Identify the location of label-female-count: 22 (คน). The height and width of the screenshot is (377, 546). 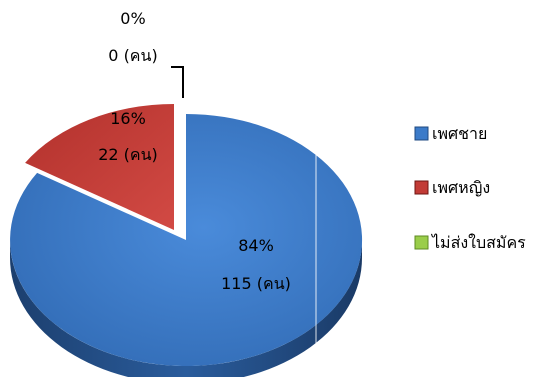
(128, 154).